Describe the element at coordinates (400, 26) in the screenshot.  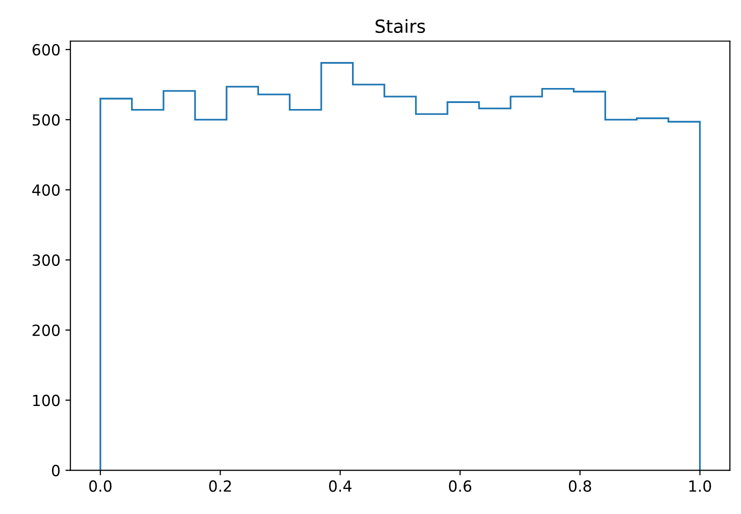
I see `chart-title: Stairs` at that location.